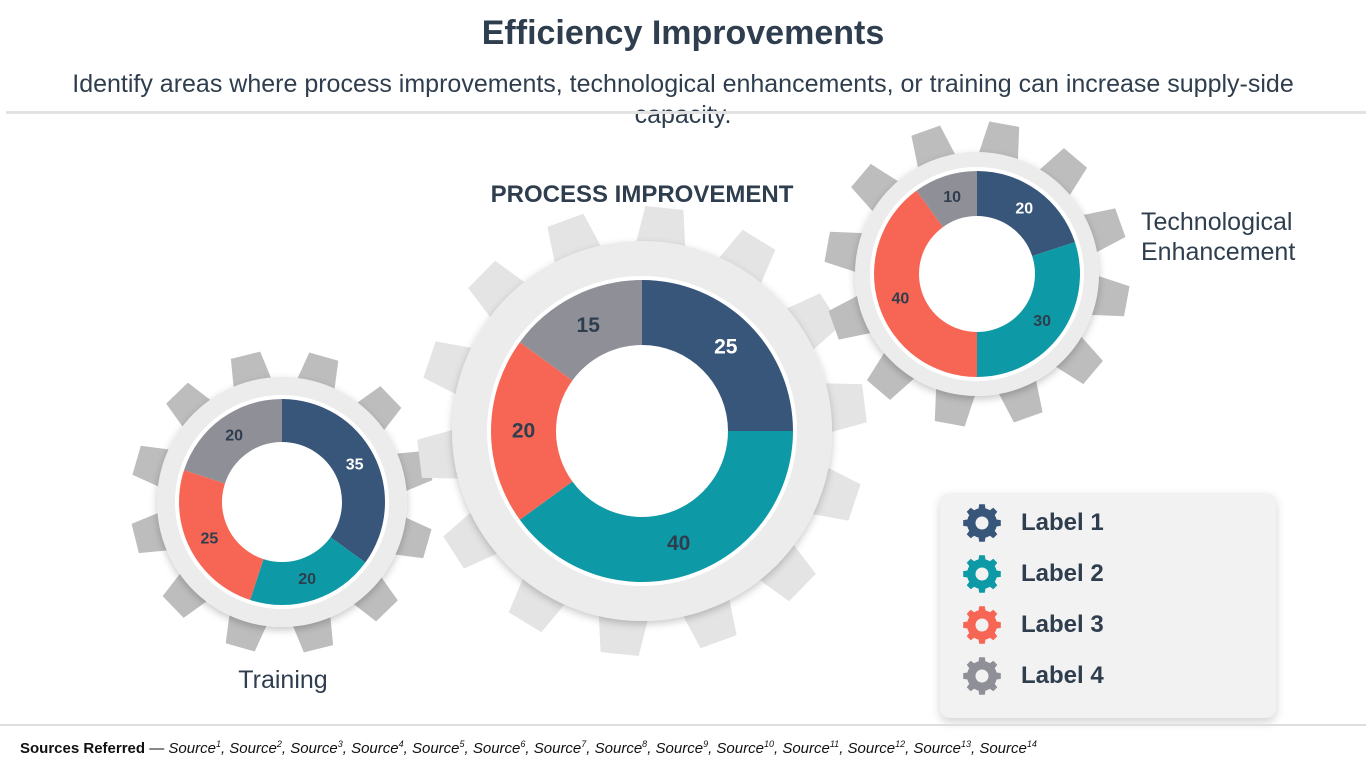 The image size is (1366, 768). I want to click on source-item: Source2, so click(255, 748).